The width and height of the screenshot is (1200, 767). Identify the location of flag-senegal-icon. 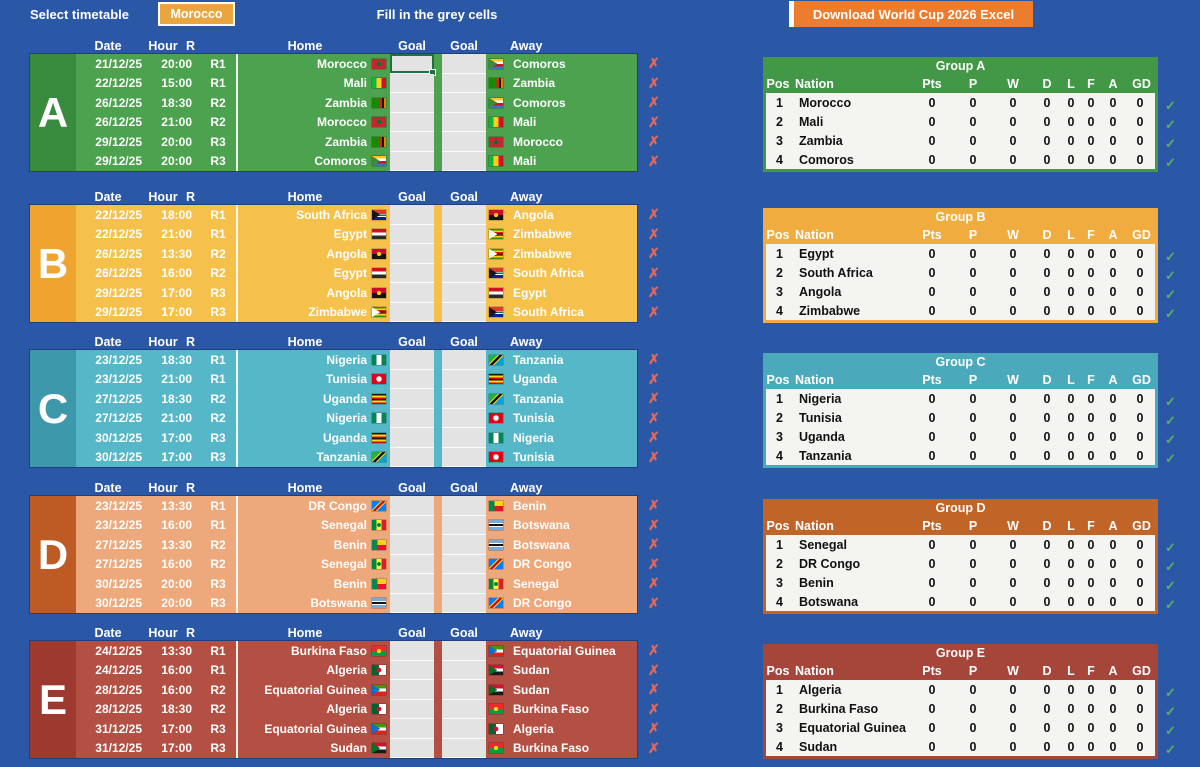
(496, 583).